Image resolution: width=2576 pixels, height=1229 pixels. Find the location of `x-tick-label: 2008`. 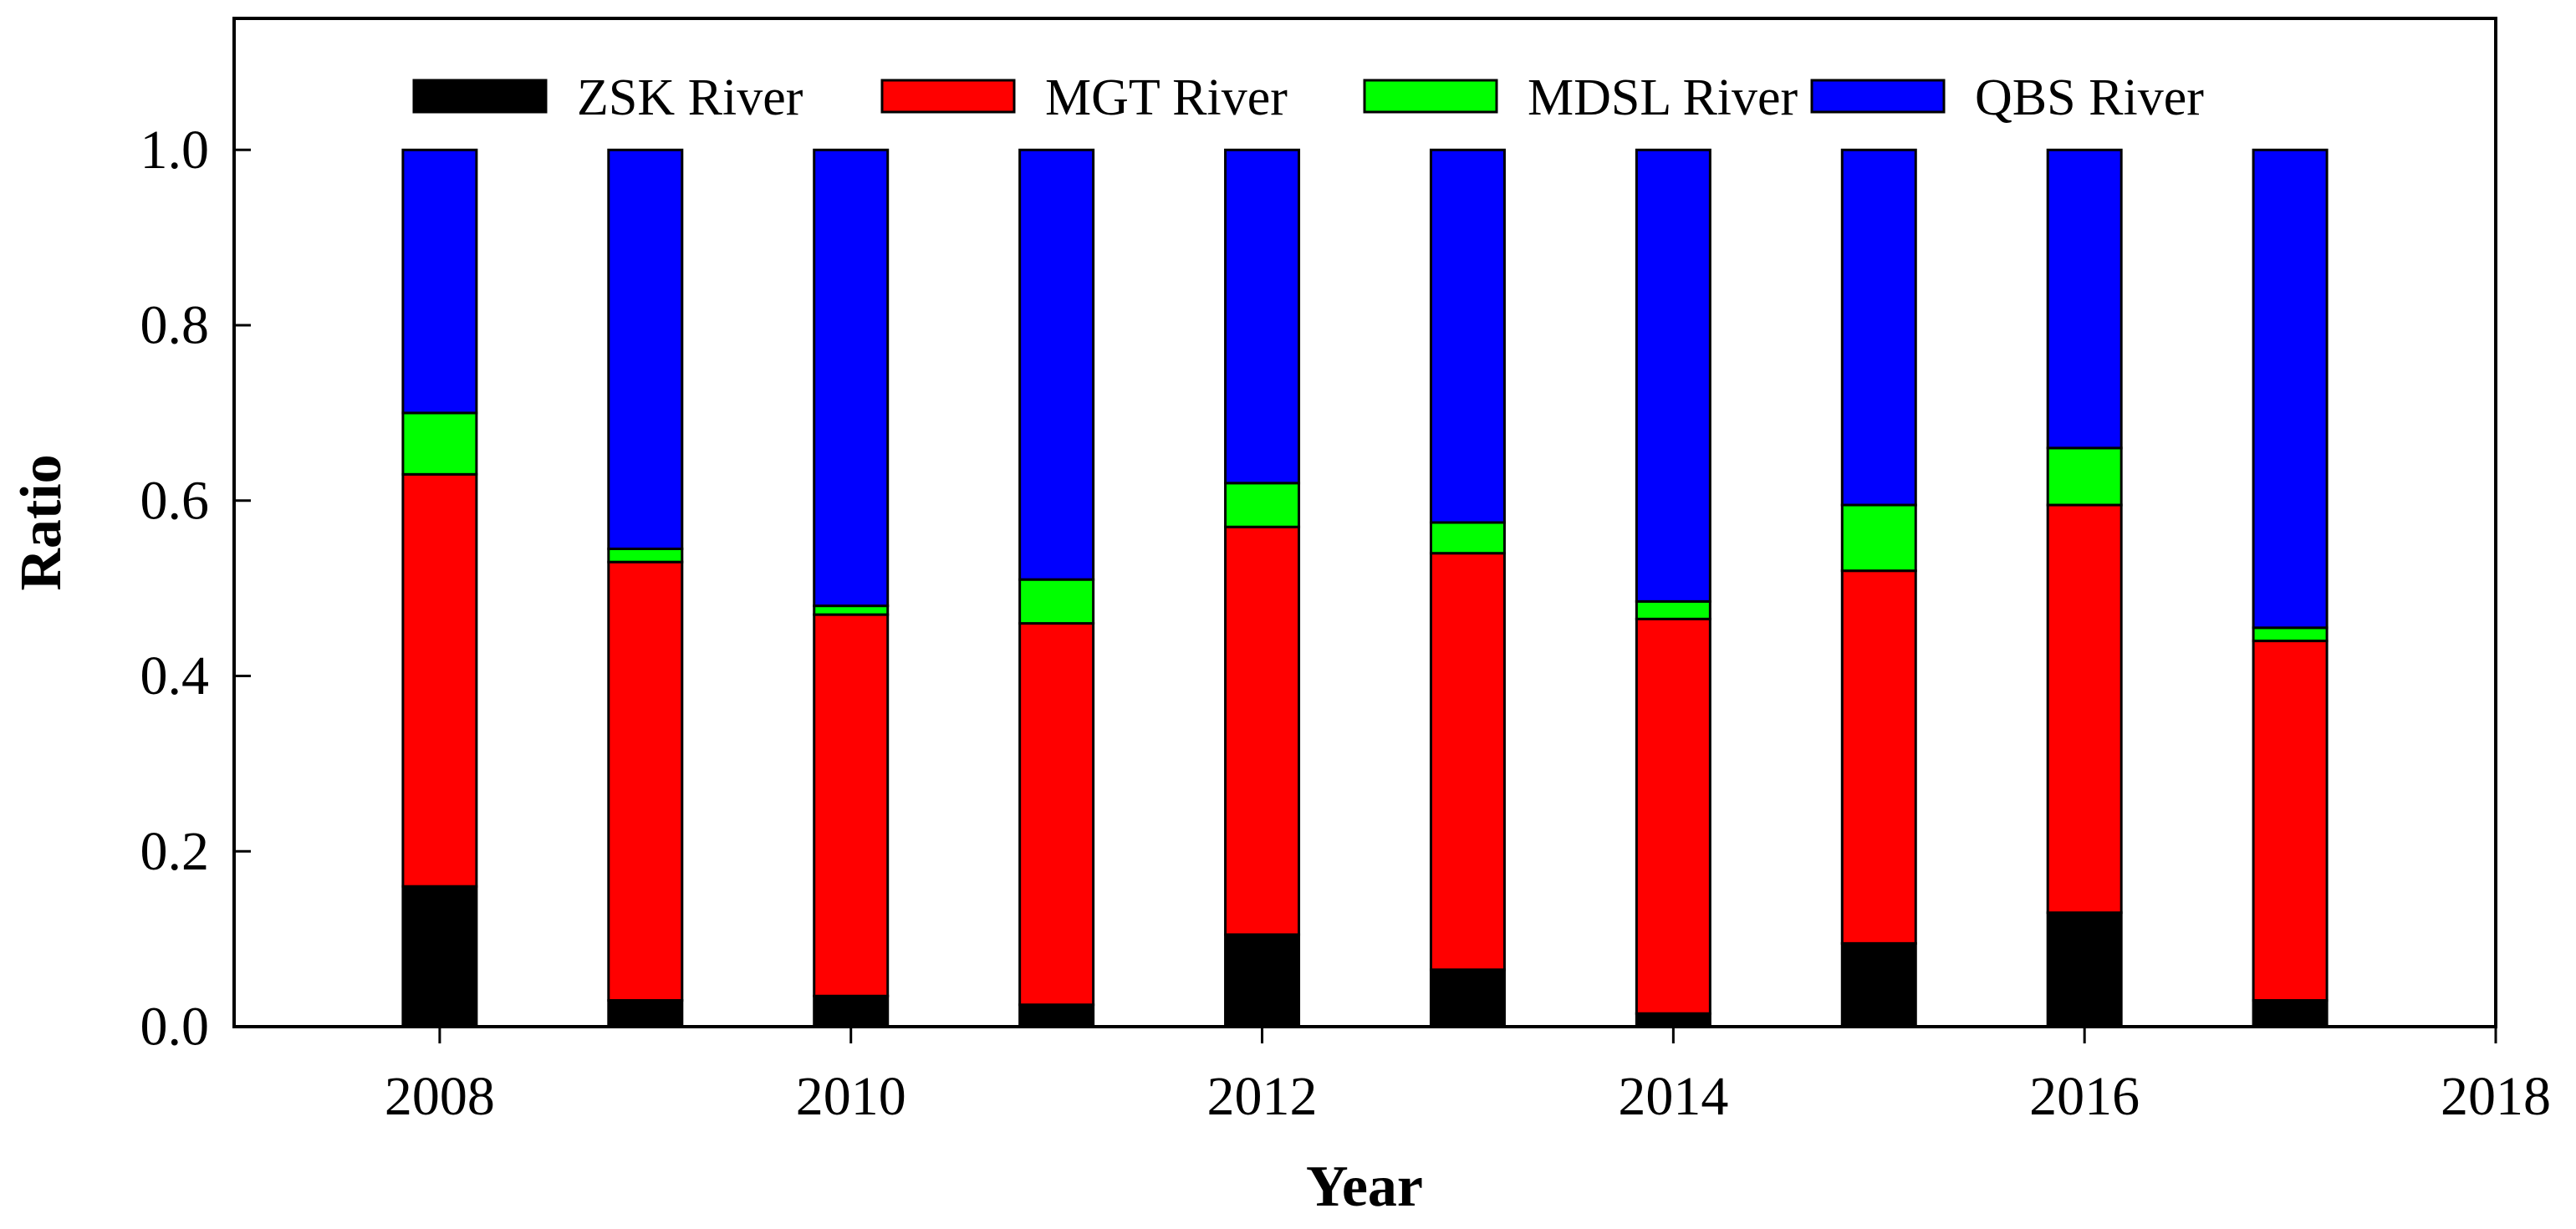

x-tick-label: 2008 is located at coordinates (440, 1096).